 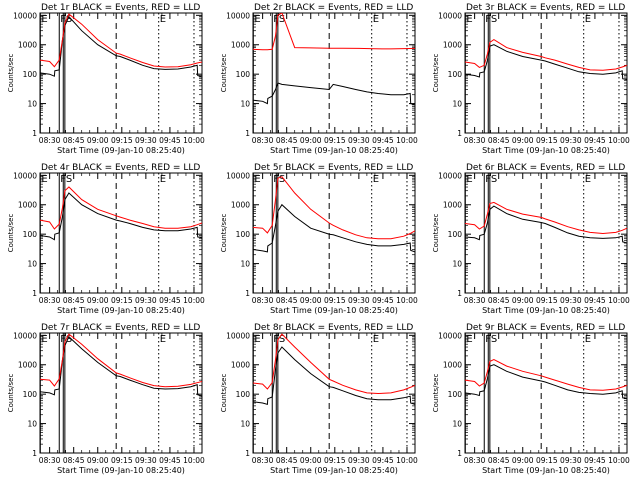 What do you see at coordinates (545, 328) in the screenshot?
I see `panel-title: Det 9r BLACK = Events, RED = LLD` at bounding box center [545, 328].